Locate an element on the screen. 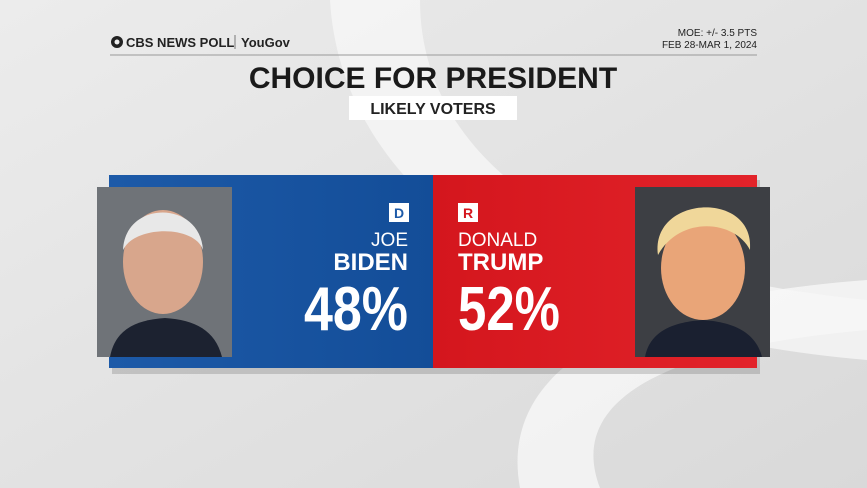 The image size is (867, 488). first-name: JOE is located at coordinates (389, 240).